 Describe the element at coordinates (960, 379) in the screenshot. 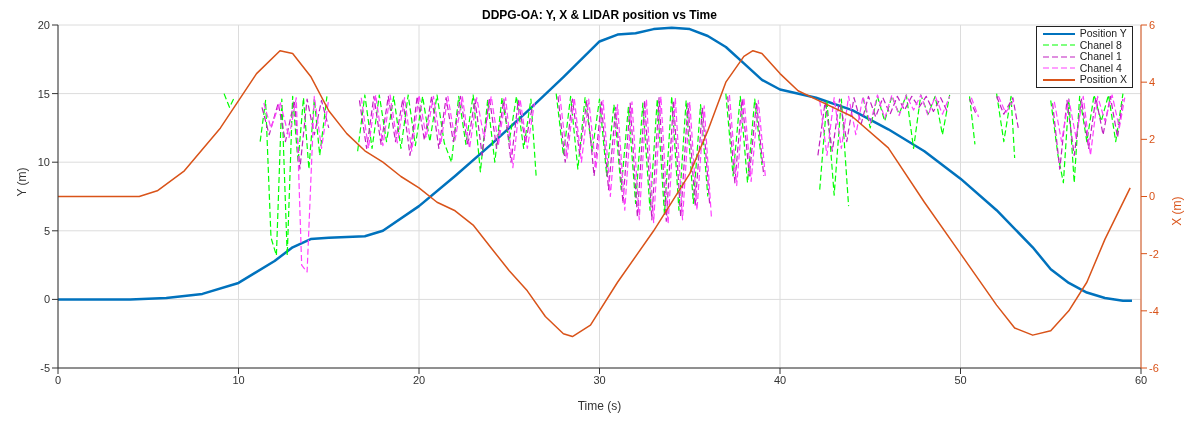

I see `x-tick-label: 50` at that location.